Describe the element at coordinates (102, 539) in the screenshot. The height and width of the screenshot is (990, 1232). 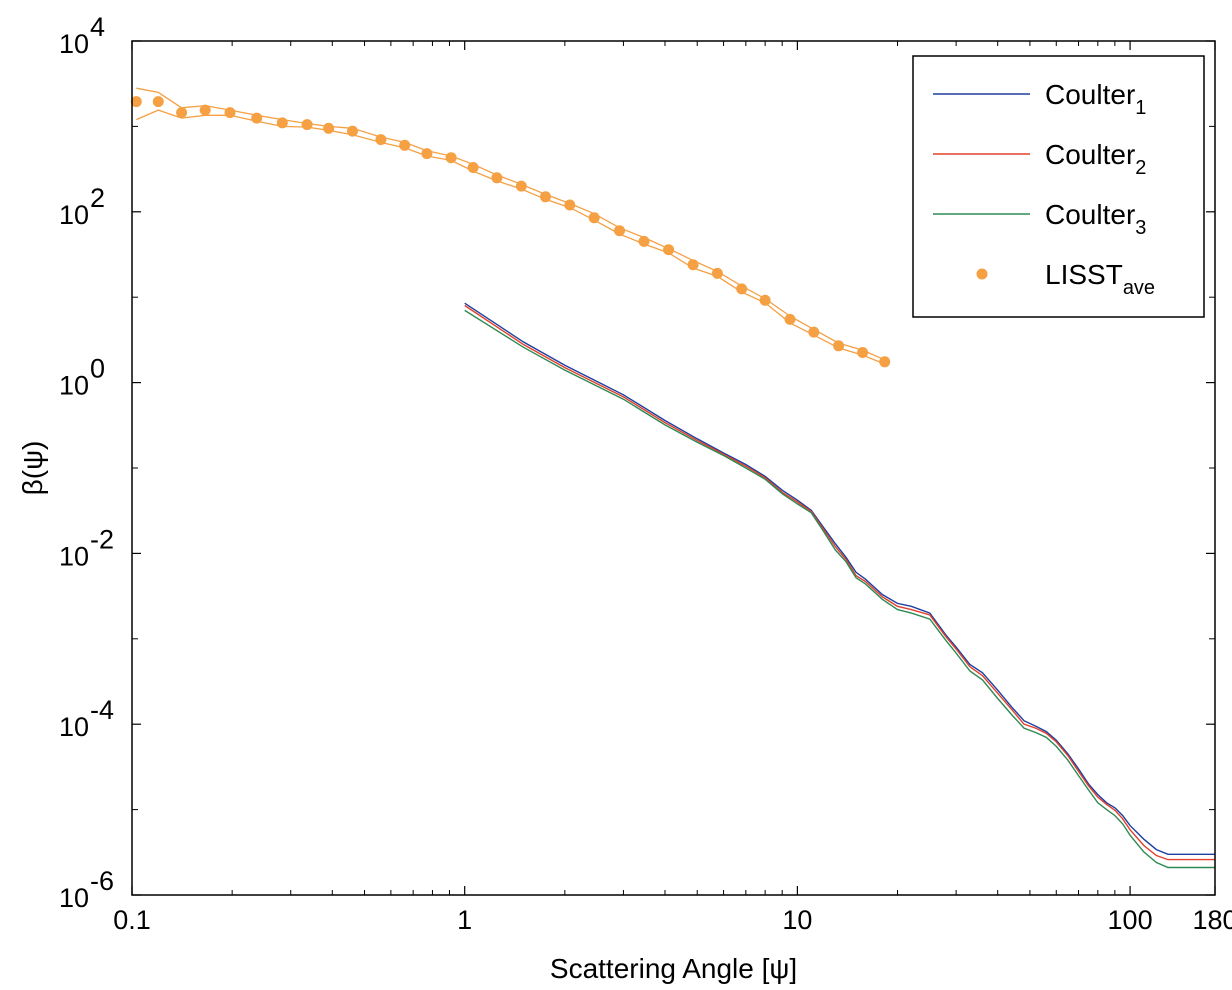
I see `y-tick-exponent: -2` at that location.